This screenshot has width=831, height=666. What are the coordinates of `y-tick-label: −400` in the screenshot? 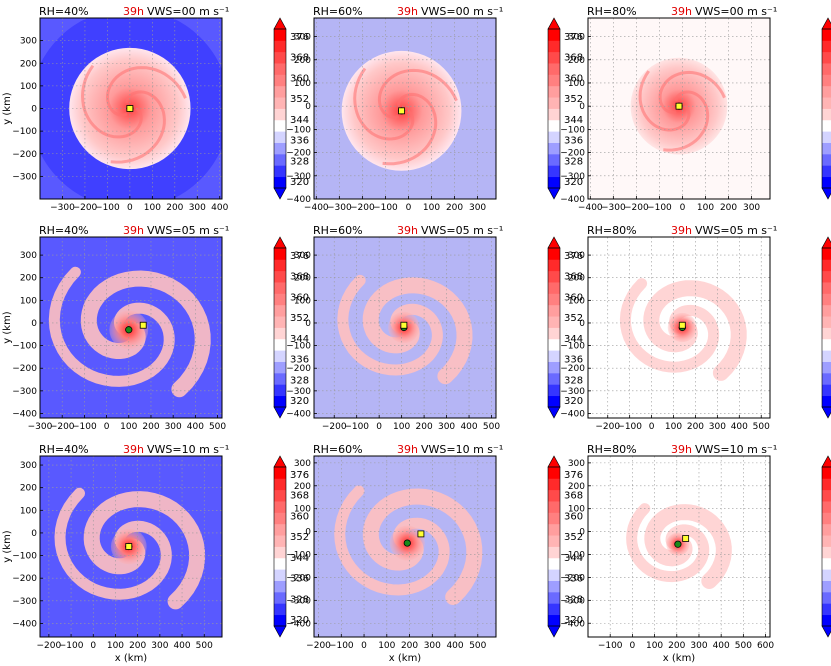 It's located at (24, 624).